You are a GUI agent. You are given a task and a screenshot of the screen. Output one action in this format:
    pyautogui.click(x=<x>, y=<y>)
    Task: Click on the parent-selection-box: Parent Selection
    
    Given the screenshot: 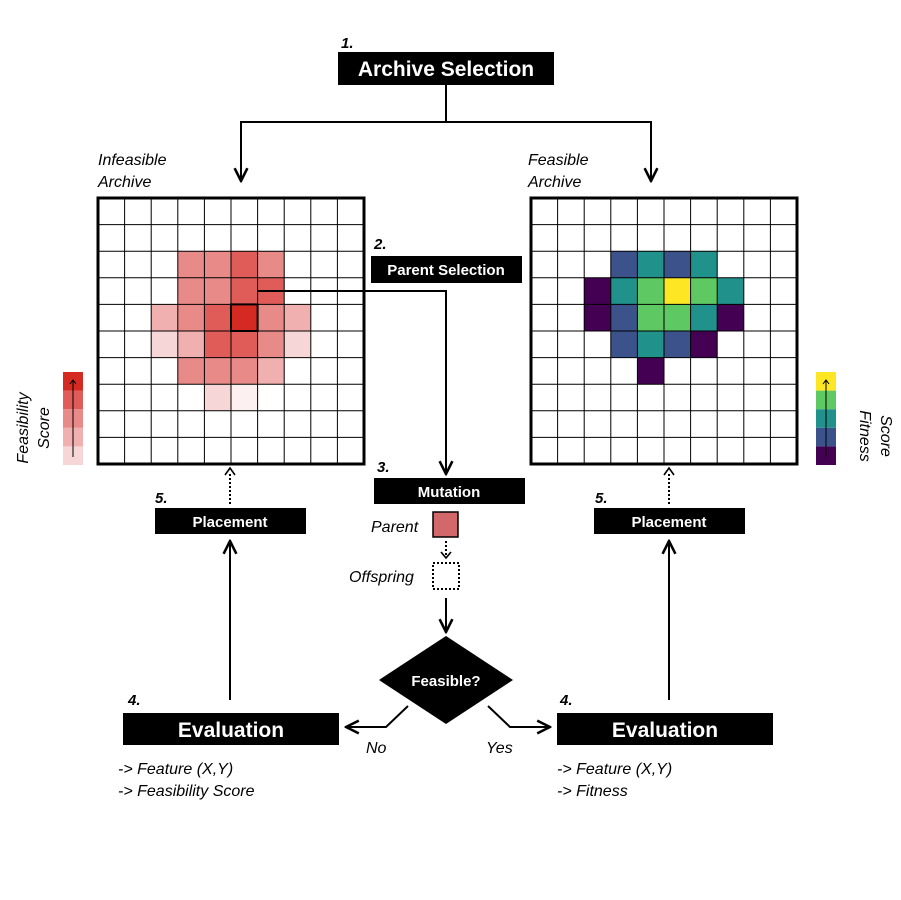 What is the action you would take?
    pyautogui.click(x=446, y=269)
    